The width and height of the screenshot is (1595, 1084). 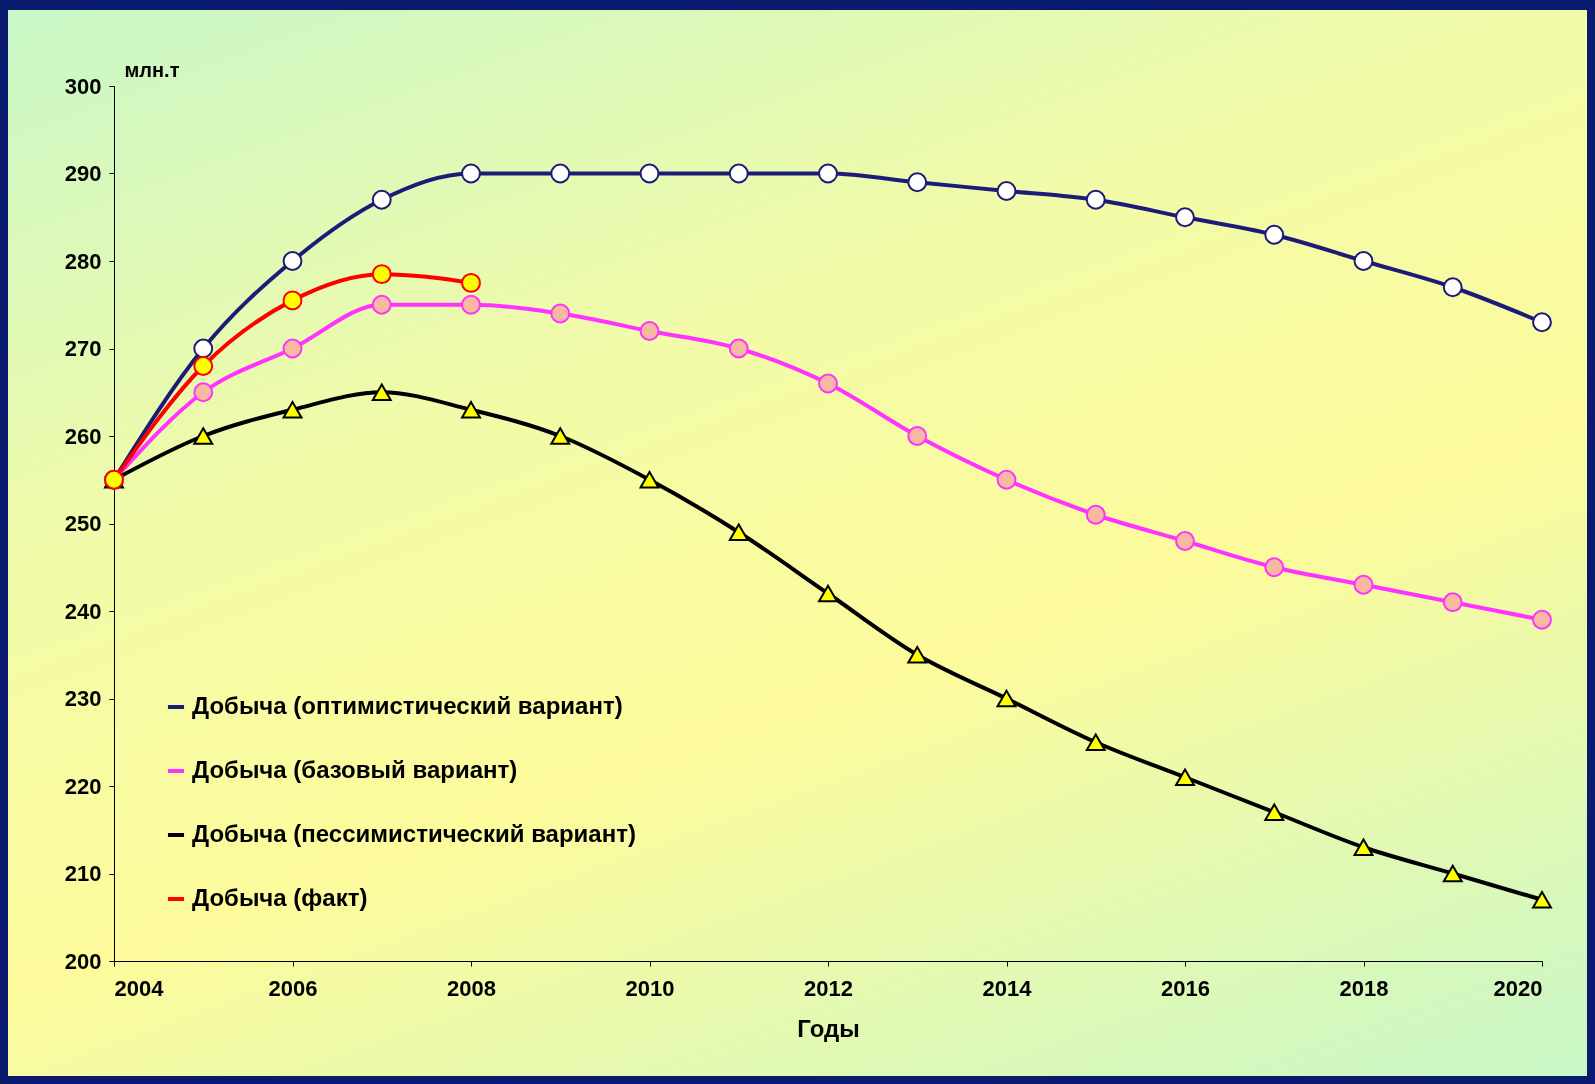 I want to click on x-tick-label: 2004, so click(x=139, y=988).